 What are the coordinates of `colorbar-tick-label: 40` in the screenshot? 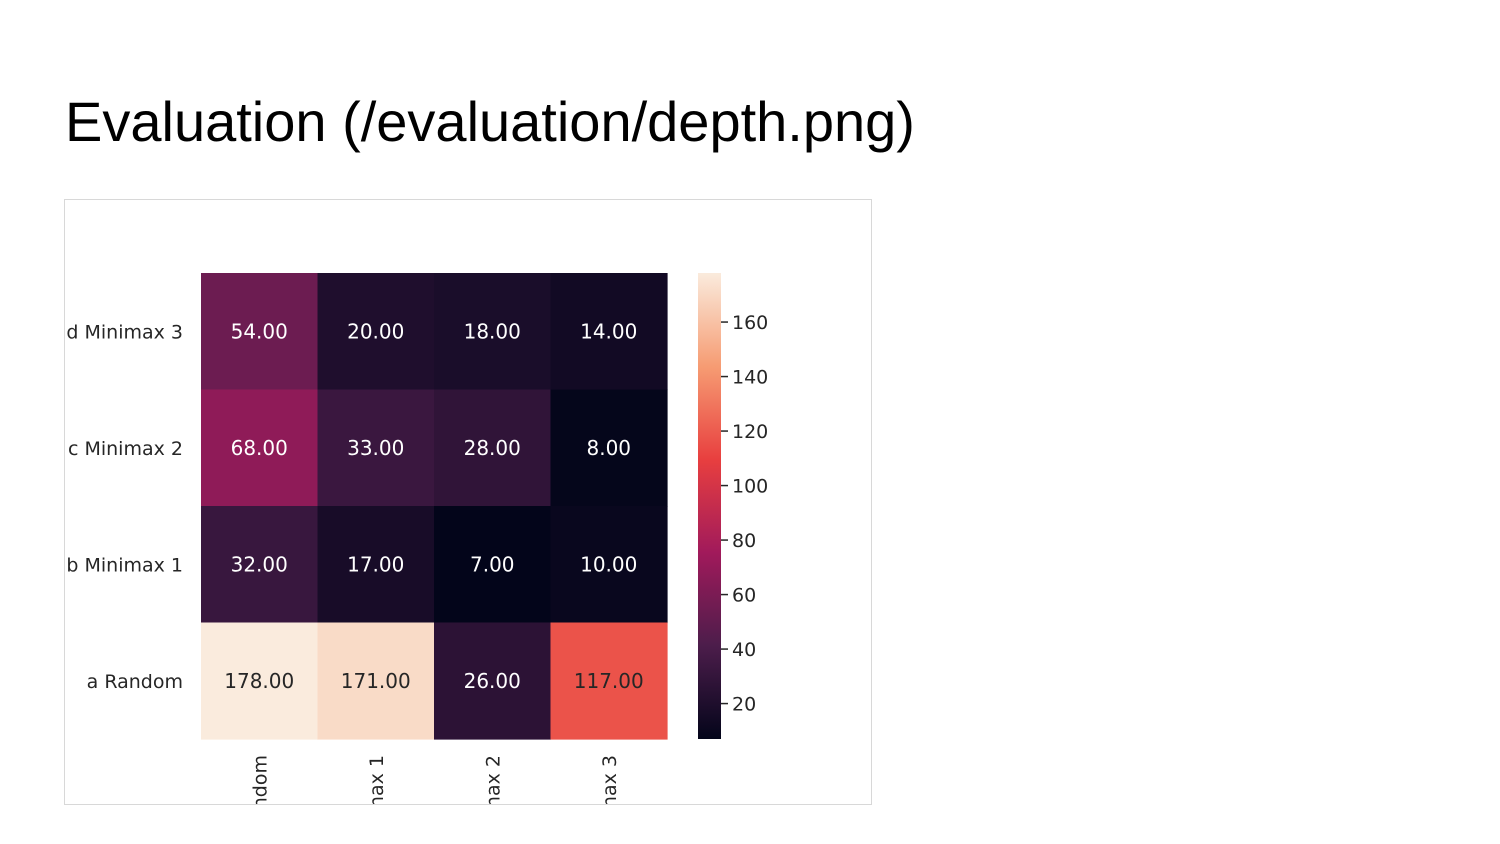 It's located at (744, 650).